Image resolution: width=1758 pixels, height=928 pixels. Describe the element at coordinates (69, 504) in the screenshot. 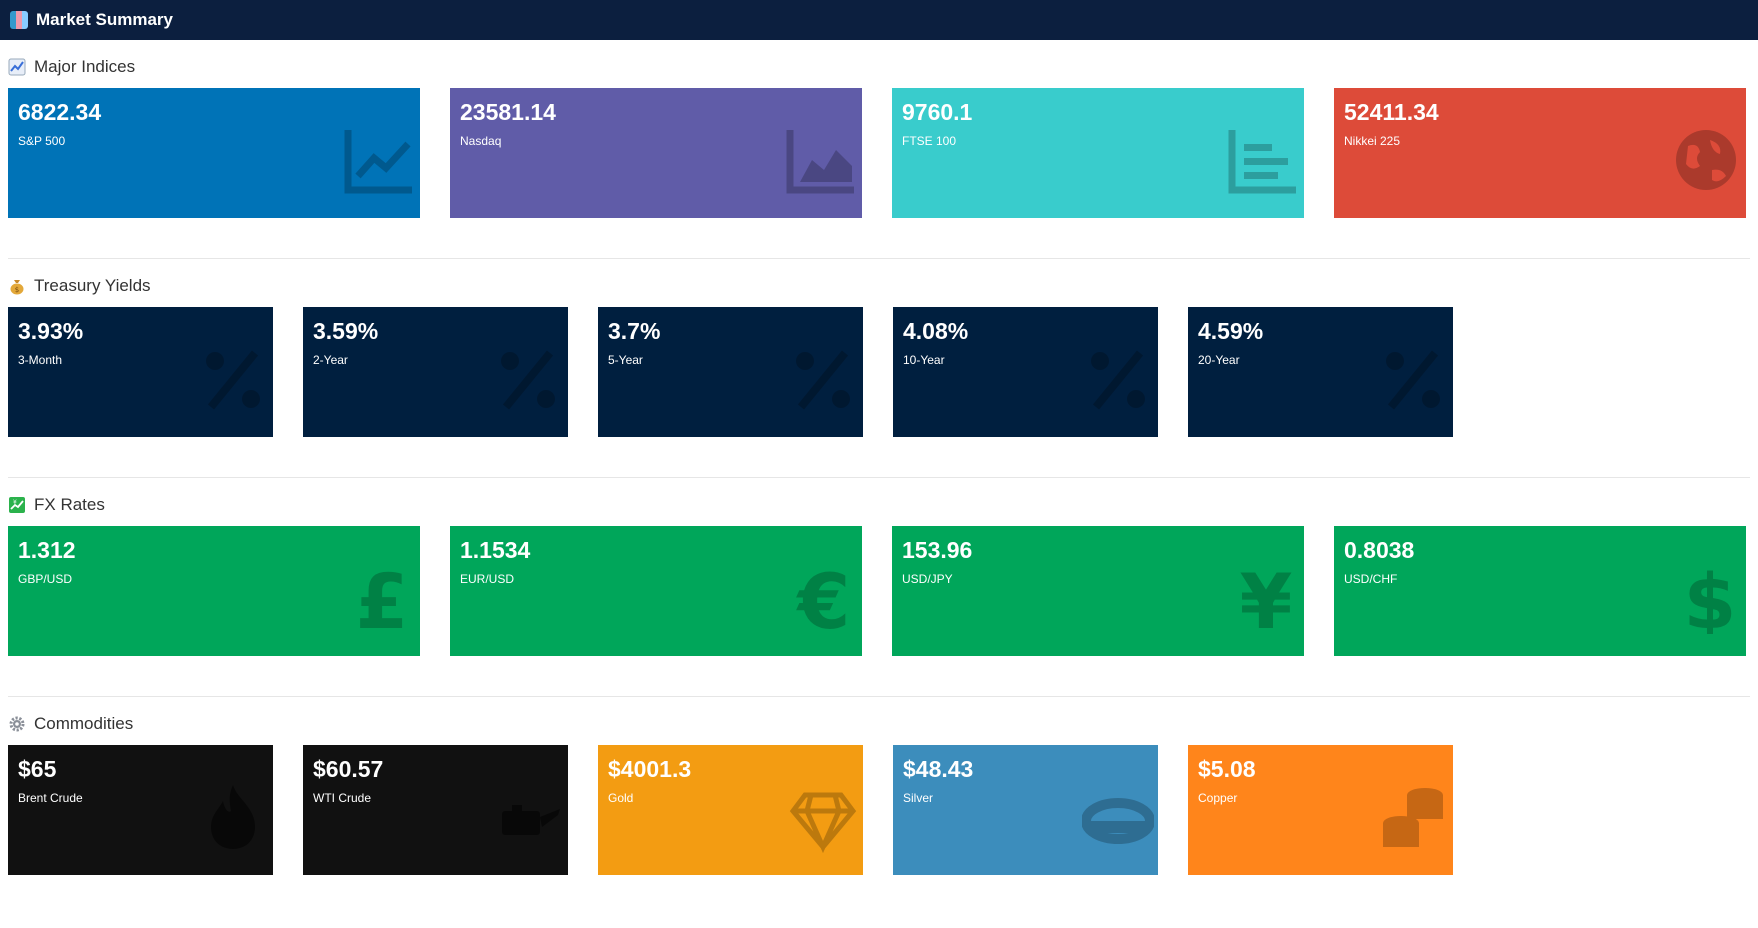

I see `section-title: FX Rates` at that location.